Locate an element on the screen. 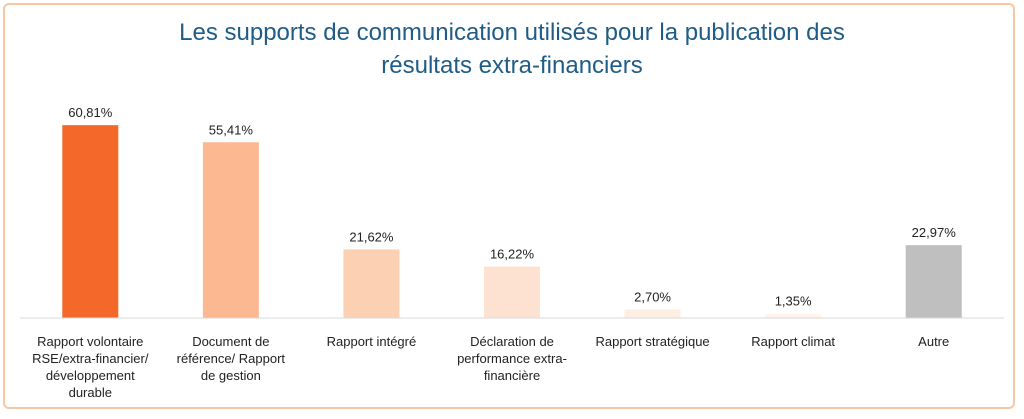 The width and height of the screenshot is (1024, 419). category-label-line: référence/ Rapport is located at coordinates (231, 358).